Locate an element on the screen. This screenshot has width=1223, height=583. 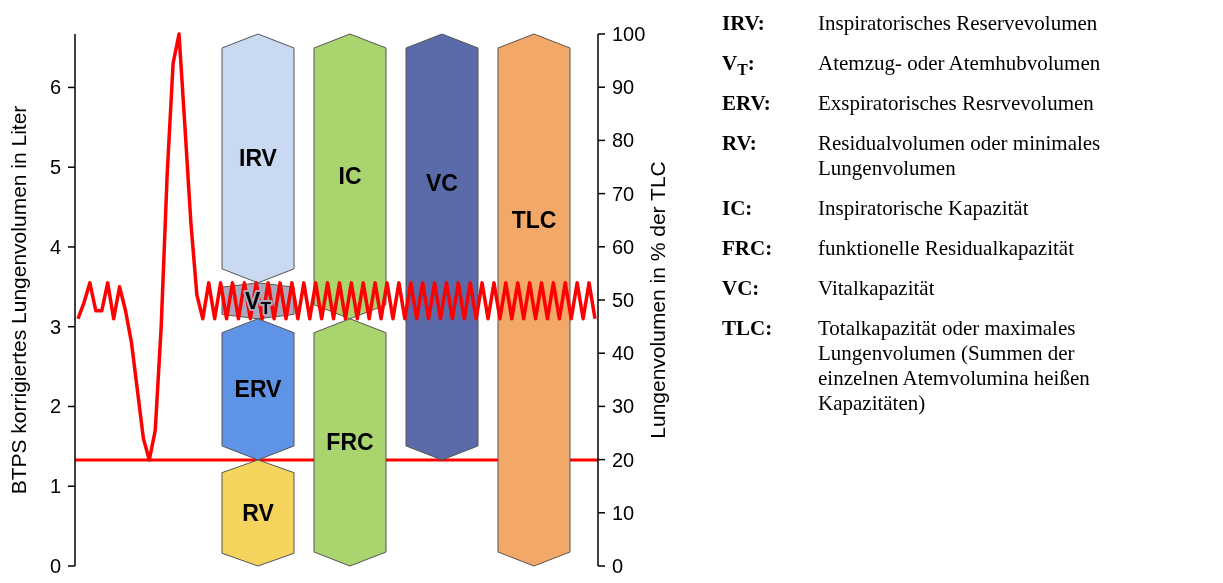
y-tick-label: 5 is located at coordinates (55, 167).